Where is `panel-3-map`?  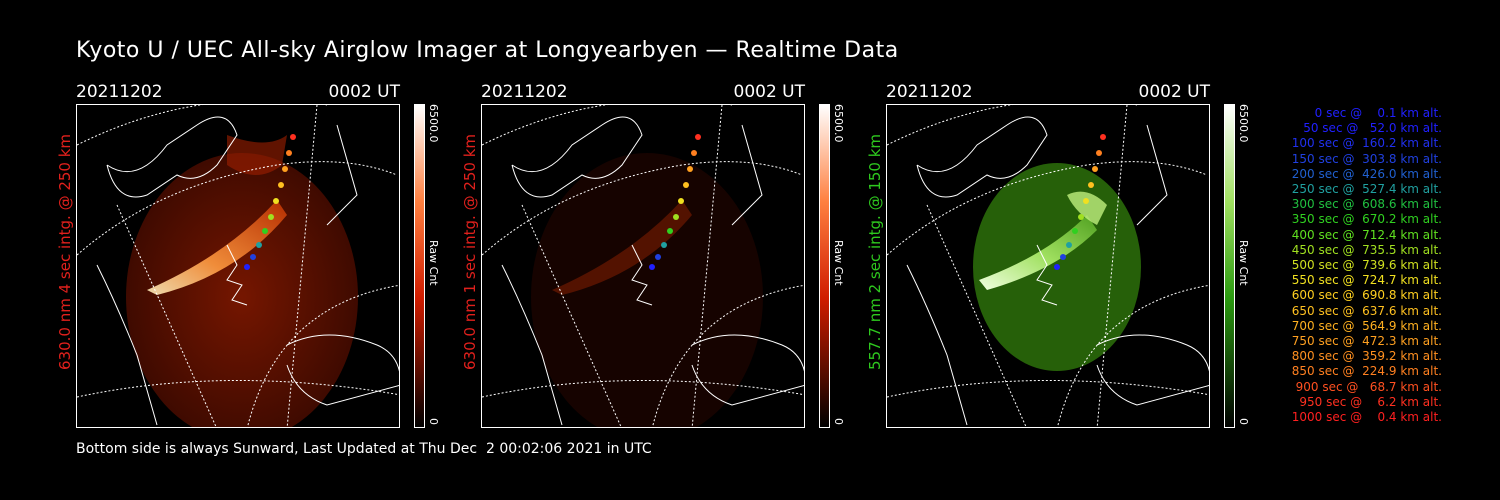 panel-3-map is located at coordinates (1048, 266).